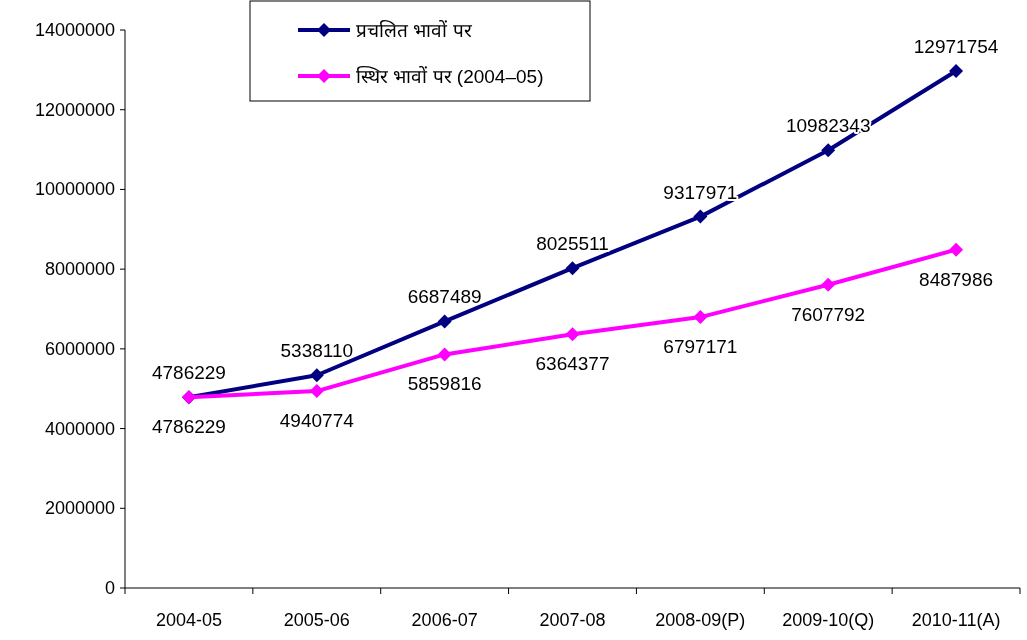  I want to click on data-label: 7607792, so click(828, 314).